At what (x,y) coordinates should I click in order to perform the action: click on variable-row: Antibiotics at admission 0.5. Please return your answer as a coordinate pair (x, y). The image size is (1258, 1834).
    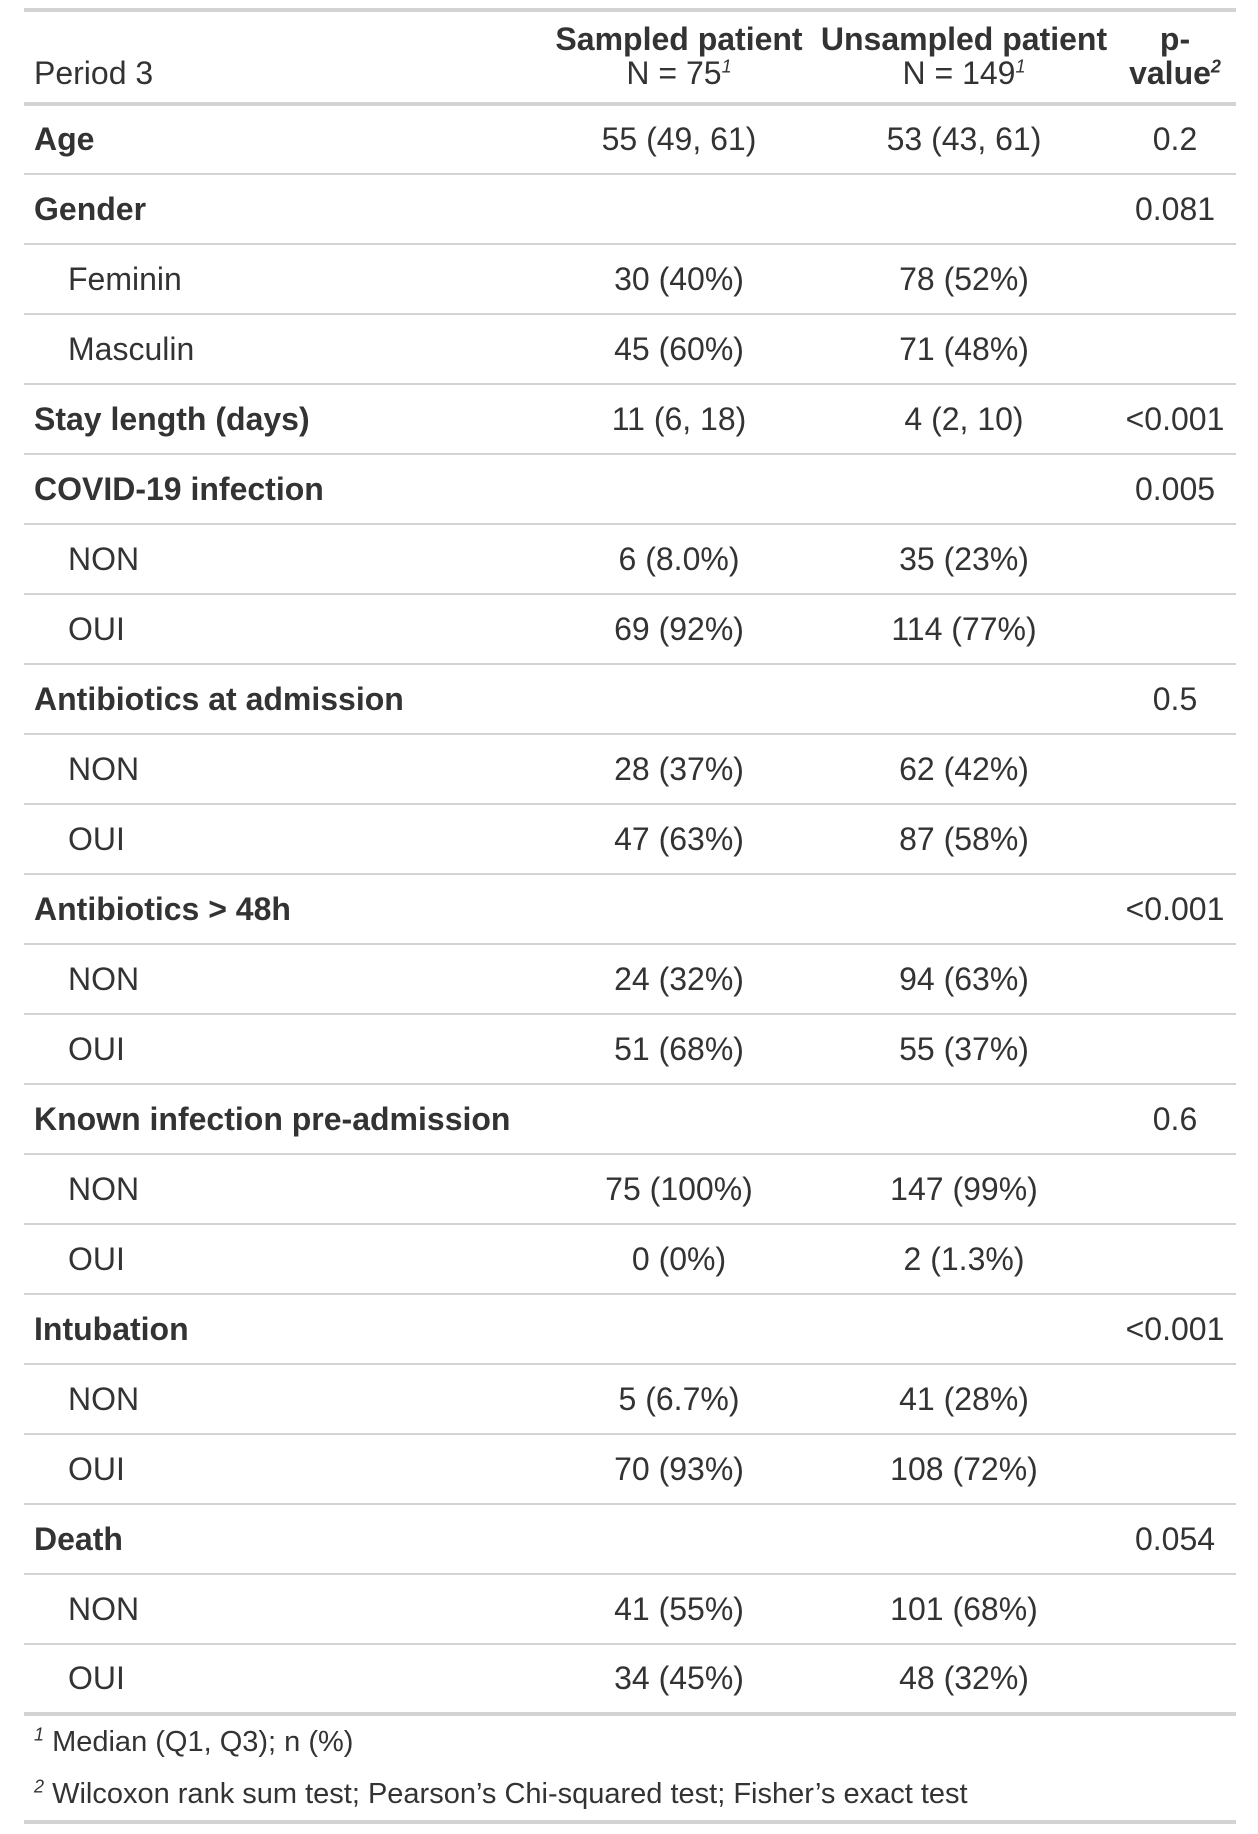
    Looking at the image, I should click on (630, 699).